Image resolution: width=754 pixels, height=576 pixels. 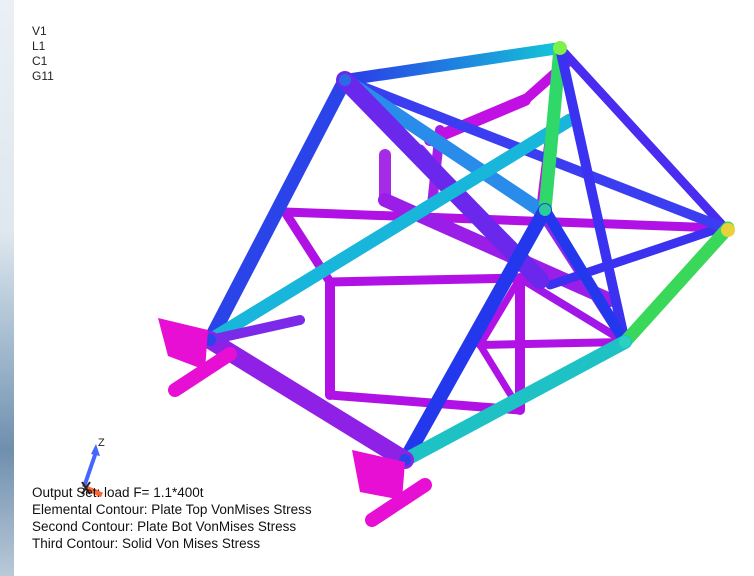 I want to click on view-label: C1, so click(x=40, y=61).